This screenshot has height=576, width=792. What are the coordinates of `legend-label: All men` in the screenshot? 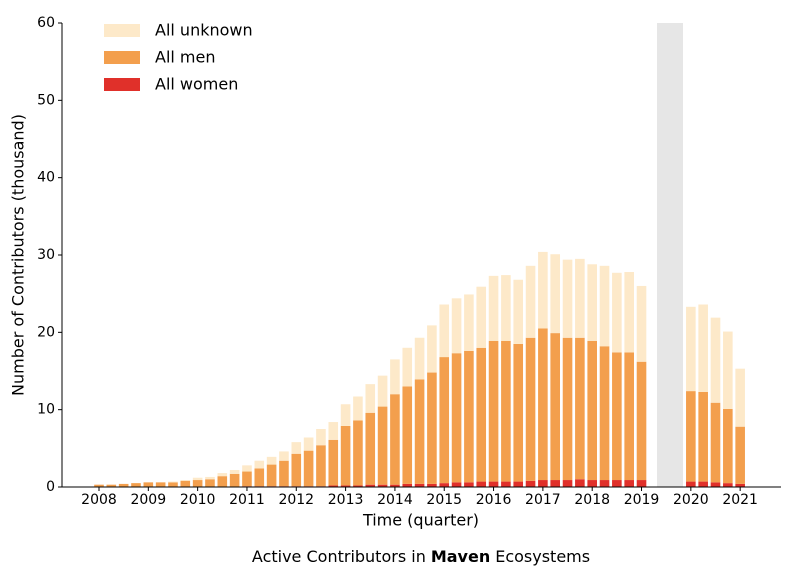 It's located at (185, 57).